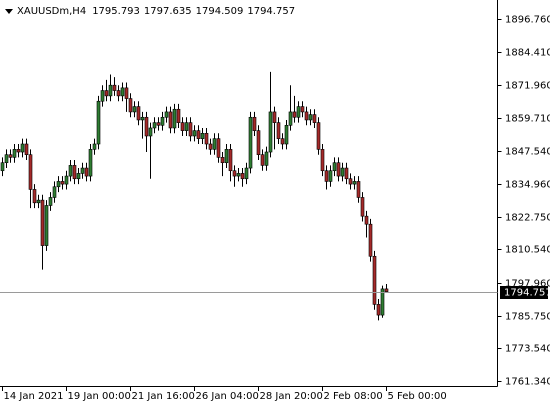 The width and height of the screenshot is (550, 406). What do you see at coordinates (163, 396) in the screenshot?
I see `x-tick-label: 21 Jan 16:00` at bounding box center [163, 396].